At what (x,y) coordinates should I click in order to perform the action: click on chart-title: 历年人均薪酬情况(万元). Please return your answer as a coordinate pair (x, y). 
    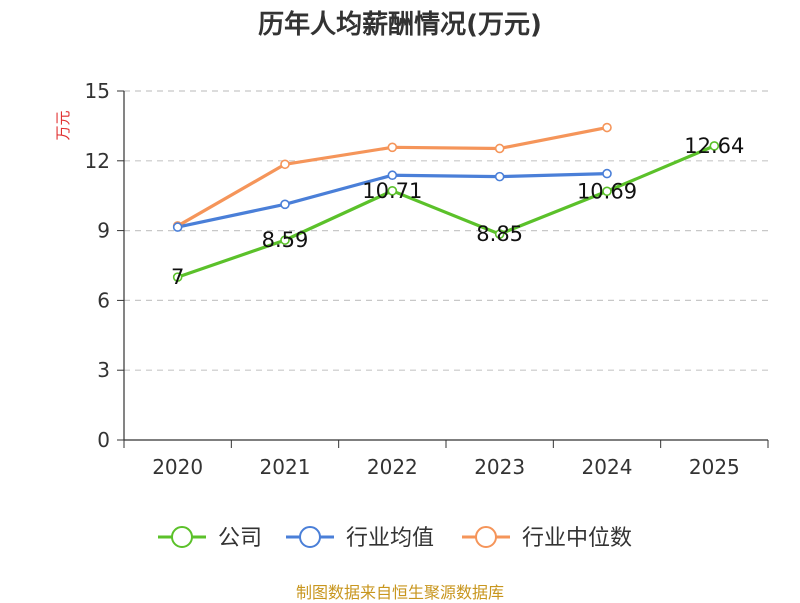
    Looking at the image, I should click on (400, 25).